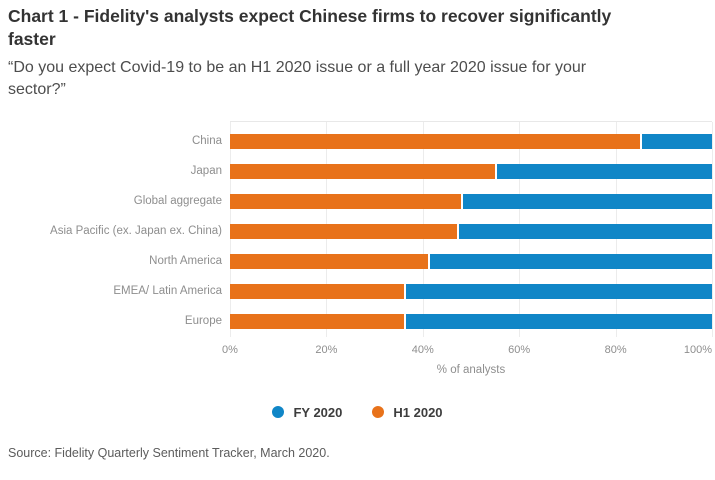 The image size is (715, 480). What do you see at coordinates (712, 229) in the screenshot?
I see `gridline-100%` at bounding box center [712, 229].